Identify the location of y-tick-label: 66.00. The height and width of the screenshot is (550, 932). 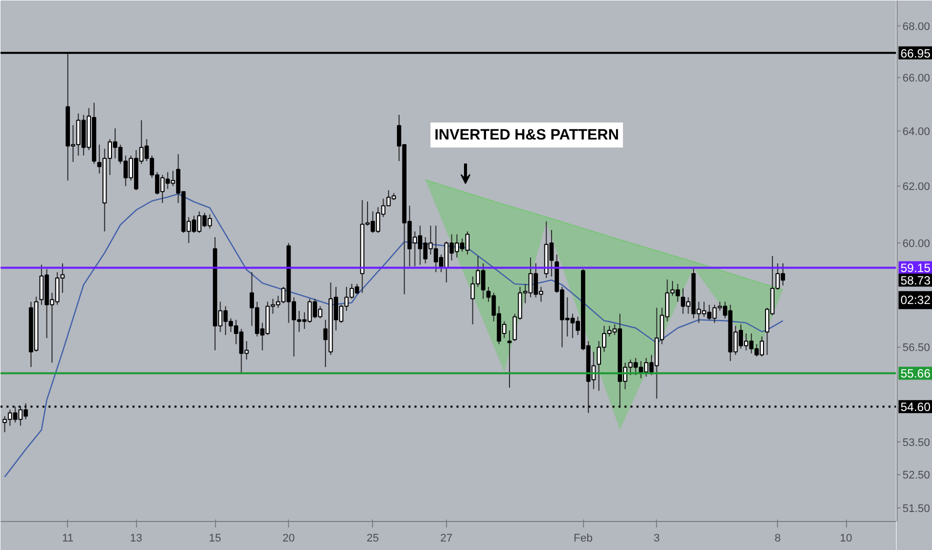
(916, 78).